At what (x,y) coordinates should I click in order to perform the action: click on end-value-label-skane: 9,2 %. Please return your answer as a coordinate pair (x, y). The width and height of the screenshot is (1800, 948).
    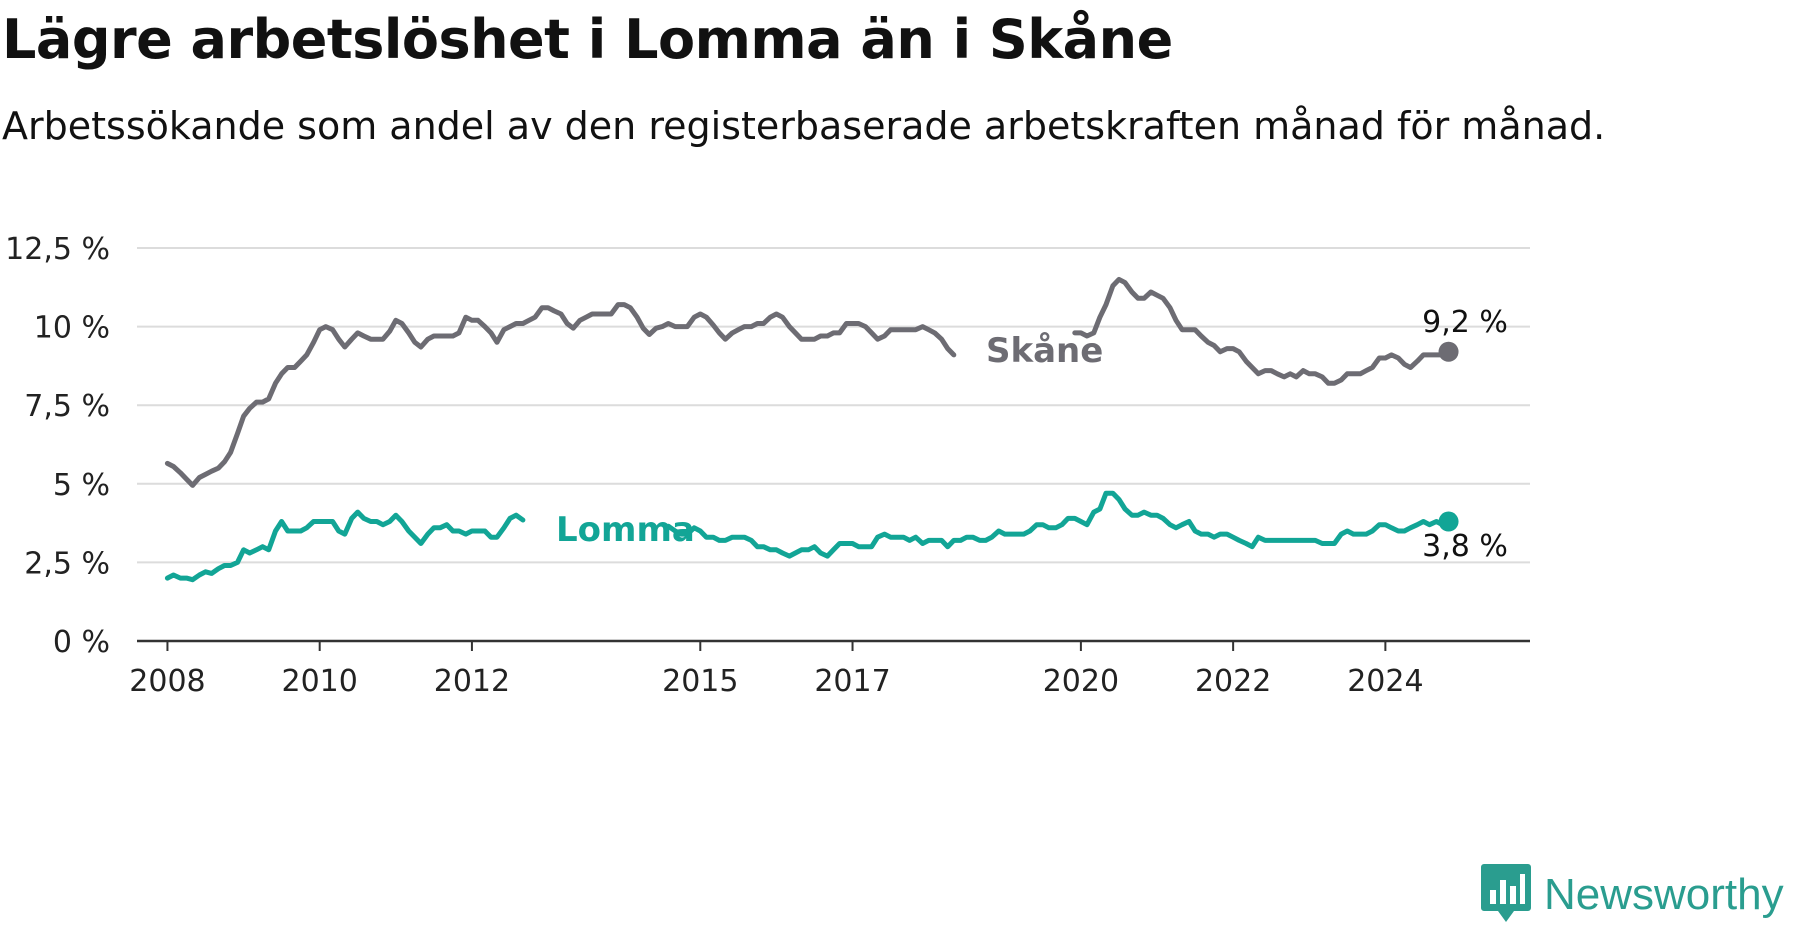
    Looking at the image, I should click on (1465, 322).